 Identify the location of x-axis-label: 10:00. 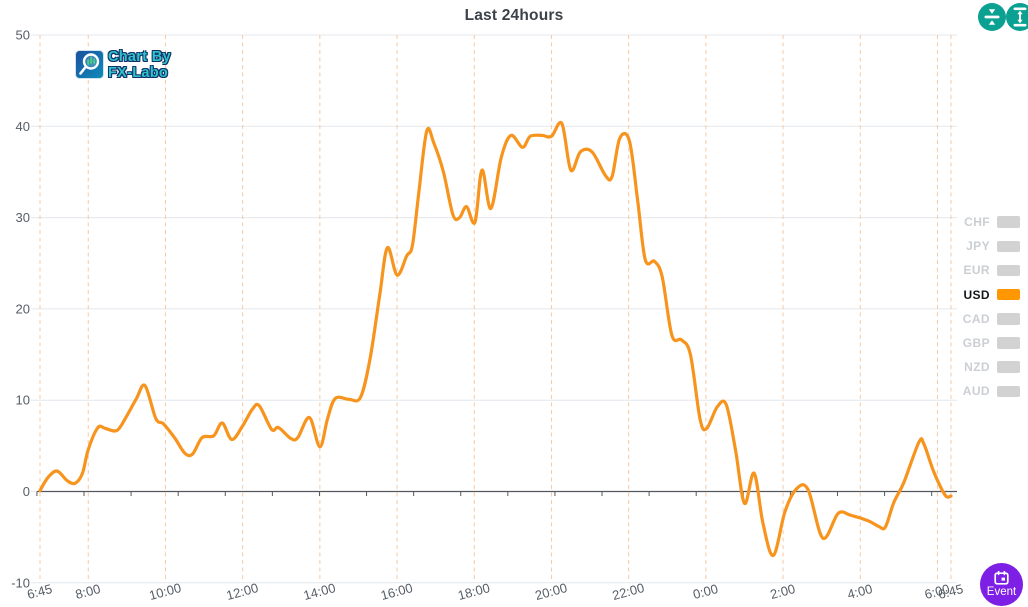
(164, 591).